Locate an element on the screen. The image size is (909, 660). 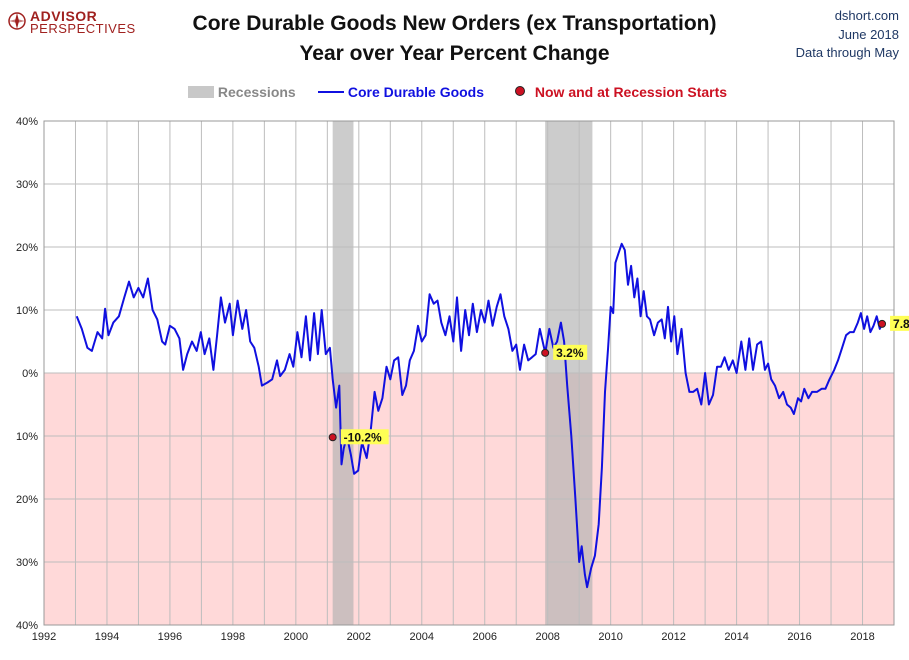
marker-label: -10.2% is located at coordinates (363, 437).